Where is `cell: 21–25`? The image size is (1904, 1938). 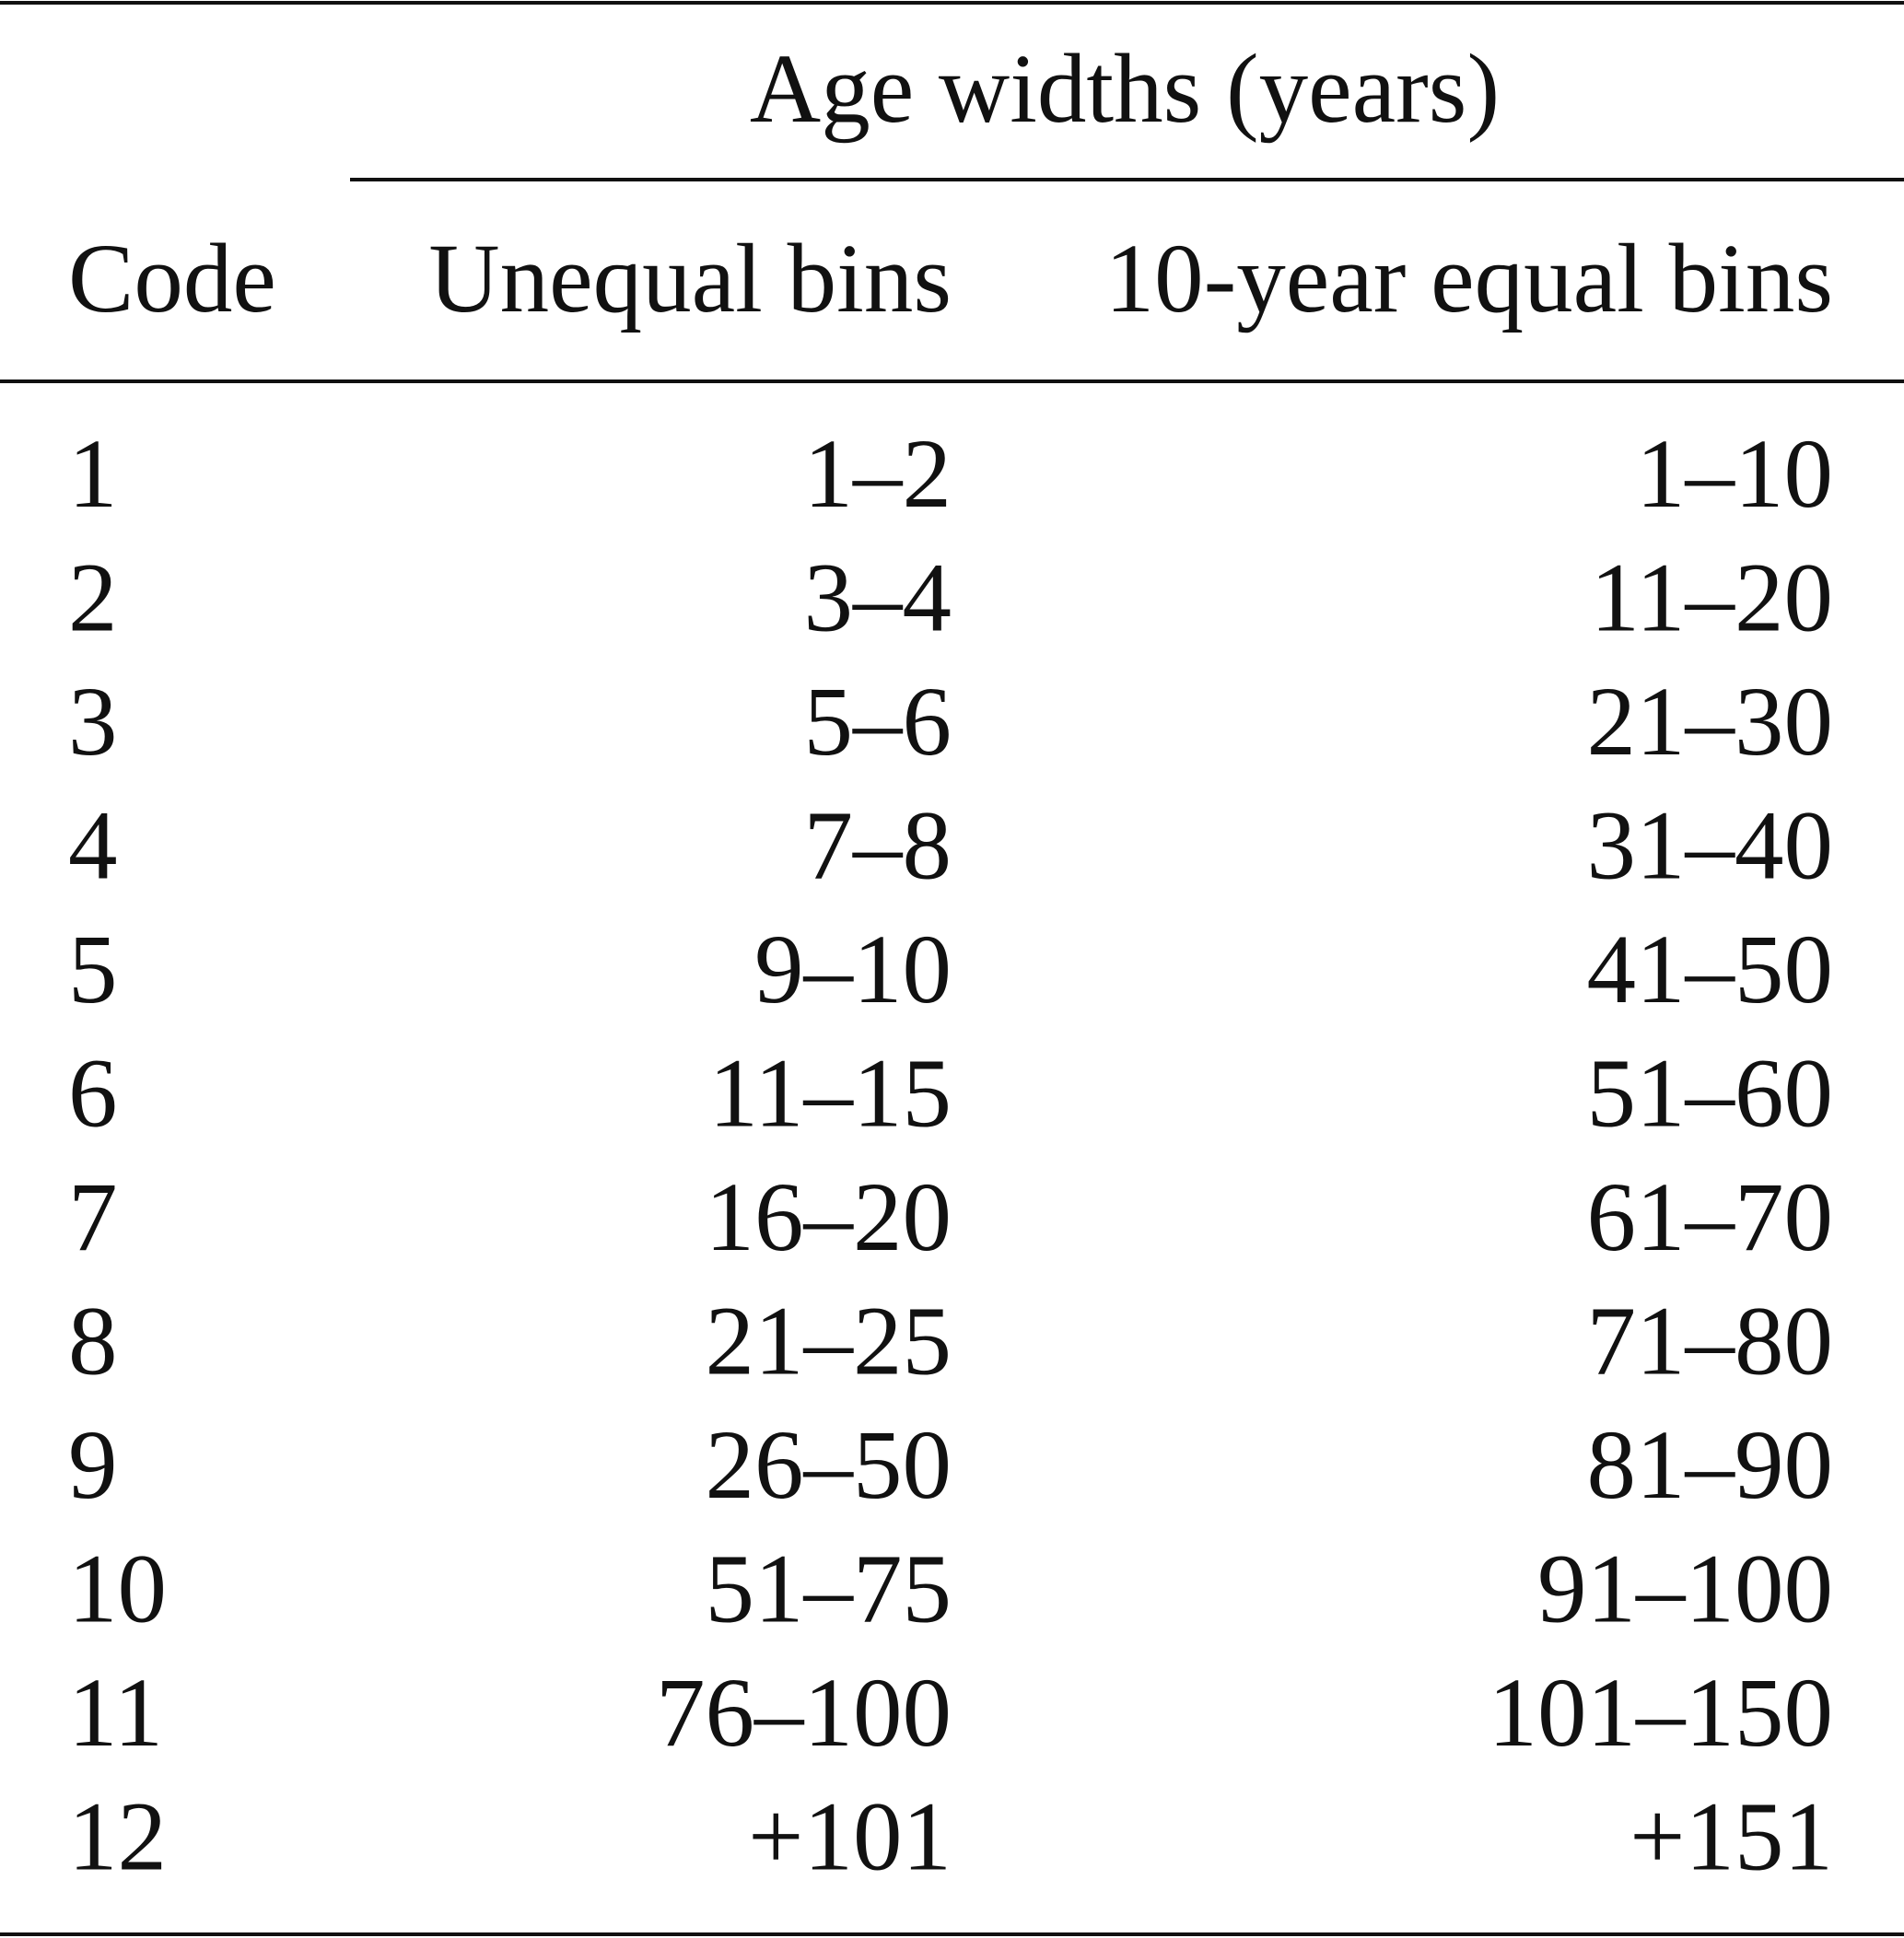
cell: 21–25 is located at coordinates (829, 1342).